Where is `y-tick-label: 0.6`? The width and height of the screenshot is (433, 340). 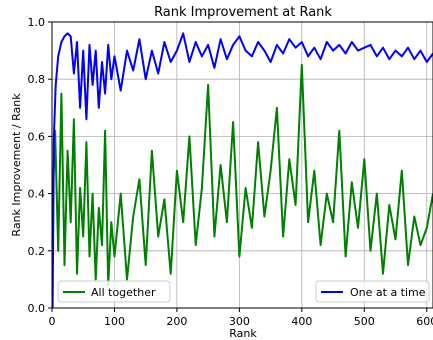
y-tick-label: 0.6 is located at coordinates (37, 136).